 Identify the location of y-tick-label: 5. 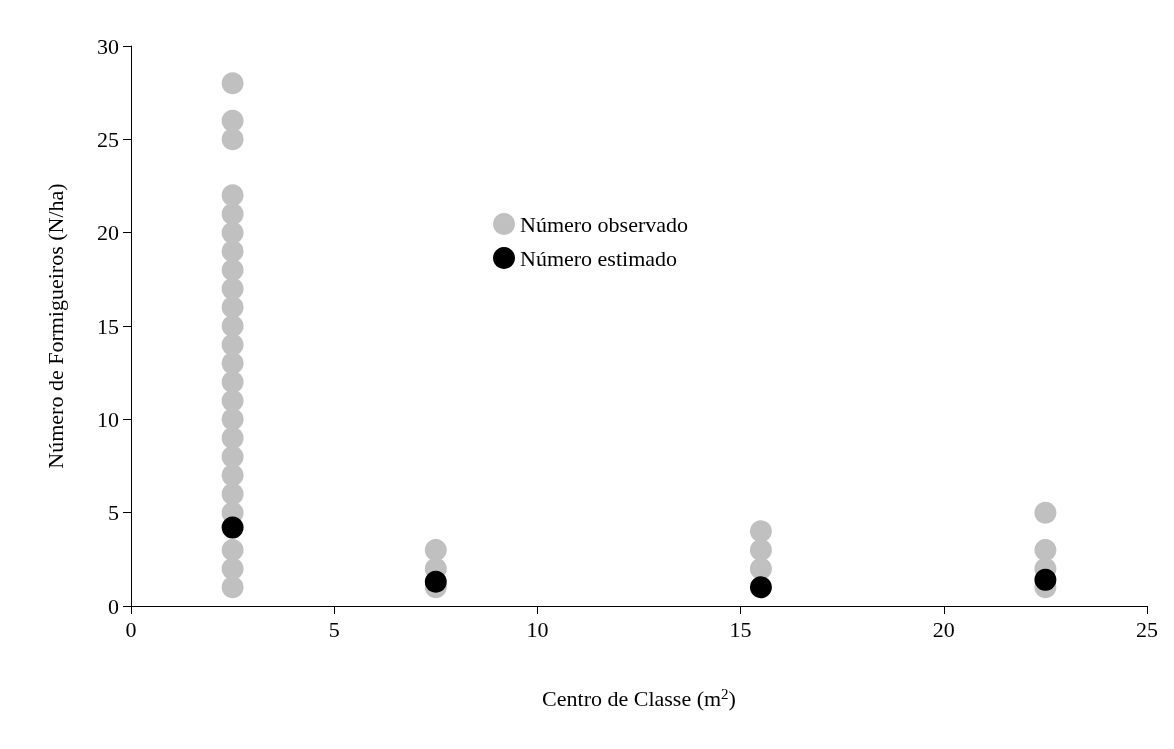
(113, 513).